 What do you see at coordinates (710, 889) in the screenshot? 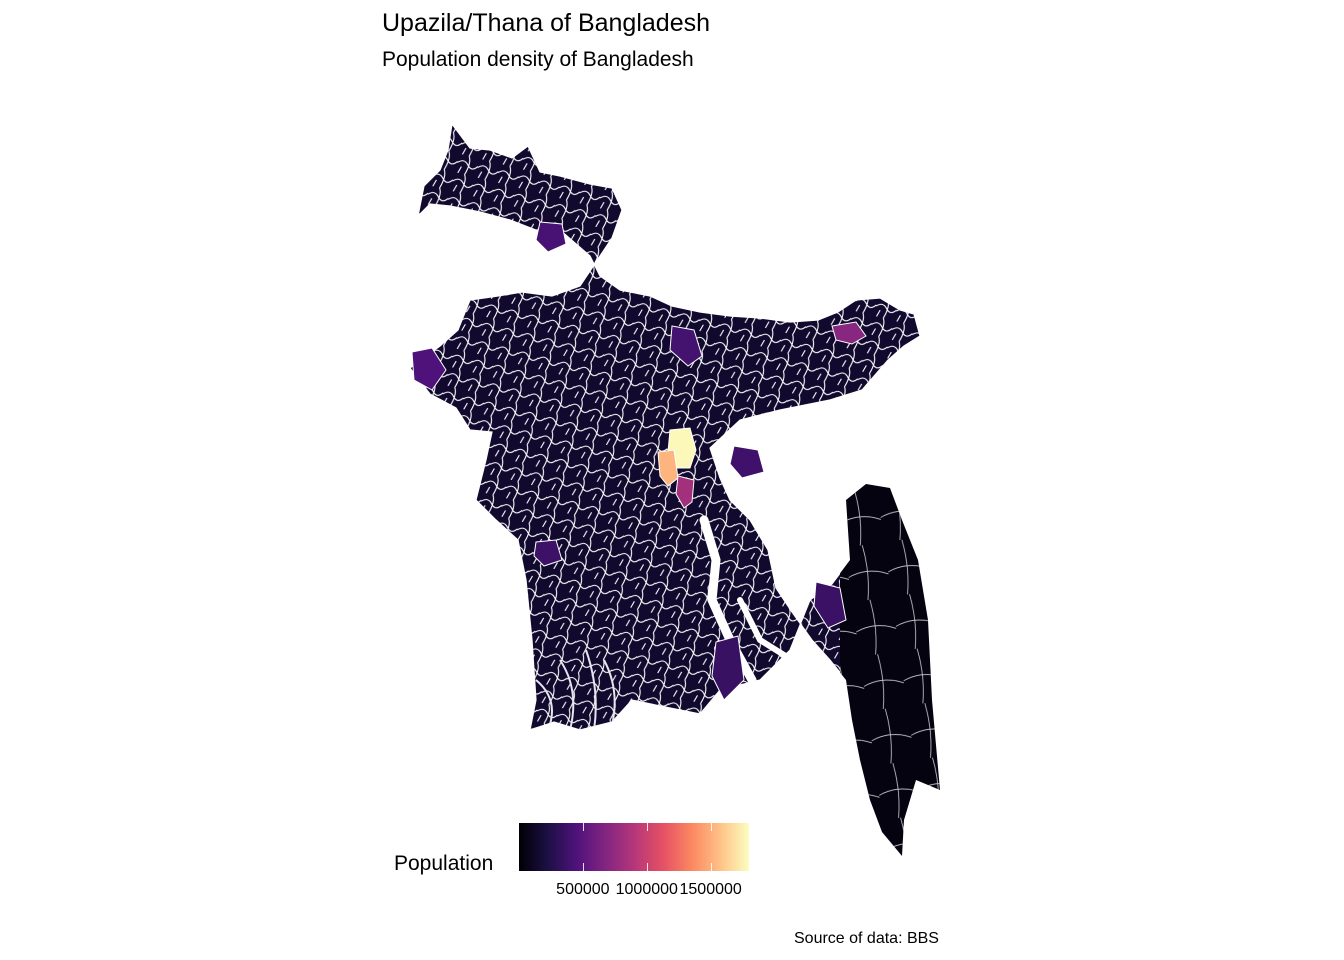
I see `legend-tick-label: 1500000` at bounding box center [710, 889].